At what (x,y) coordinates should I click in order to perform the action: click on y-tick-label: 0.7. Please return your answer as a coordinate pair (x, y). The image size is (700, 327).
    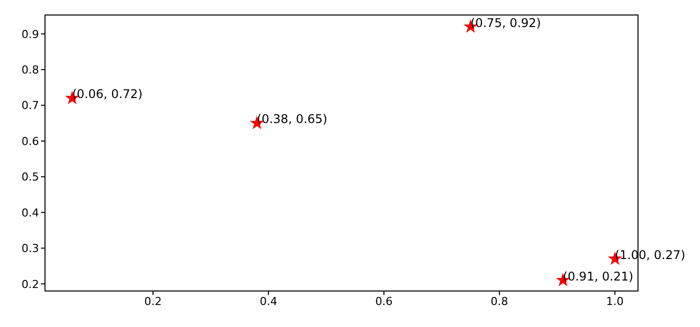
    Looking at the image, I should click on (30, 105).